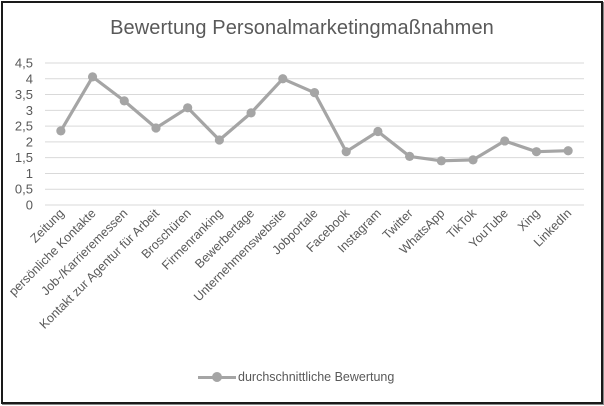 This screenshot has width=604, height=406. Describe the element at coordinates (302, 28) in the screenshot. I see `chart-title: Bewertung Personalmarketingmaßnahmen` at that location.